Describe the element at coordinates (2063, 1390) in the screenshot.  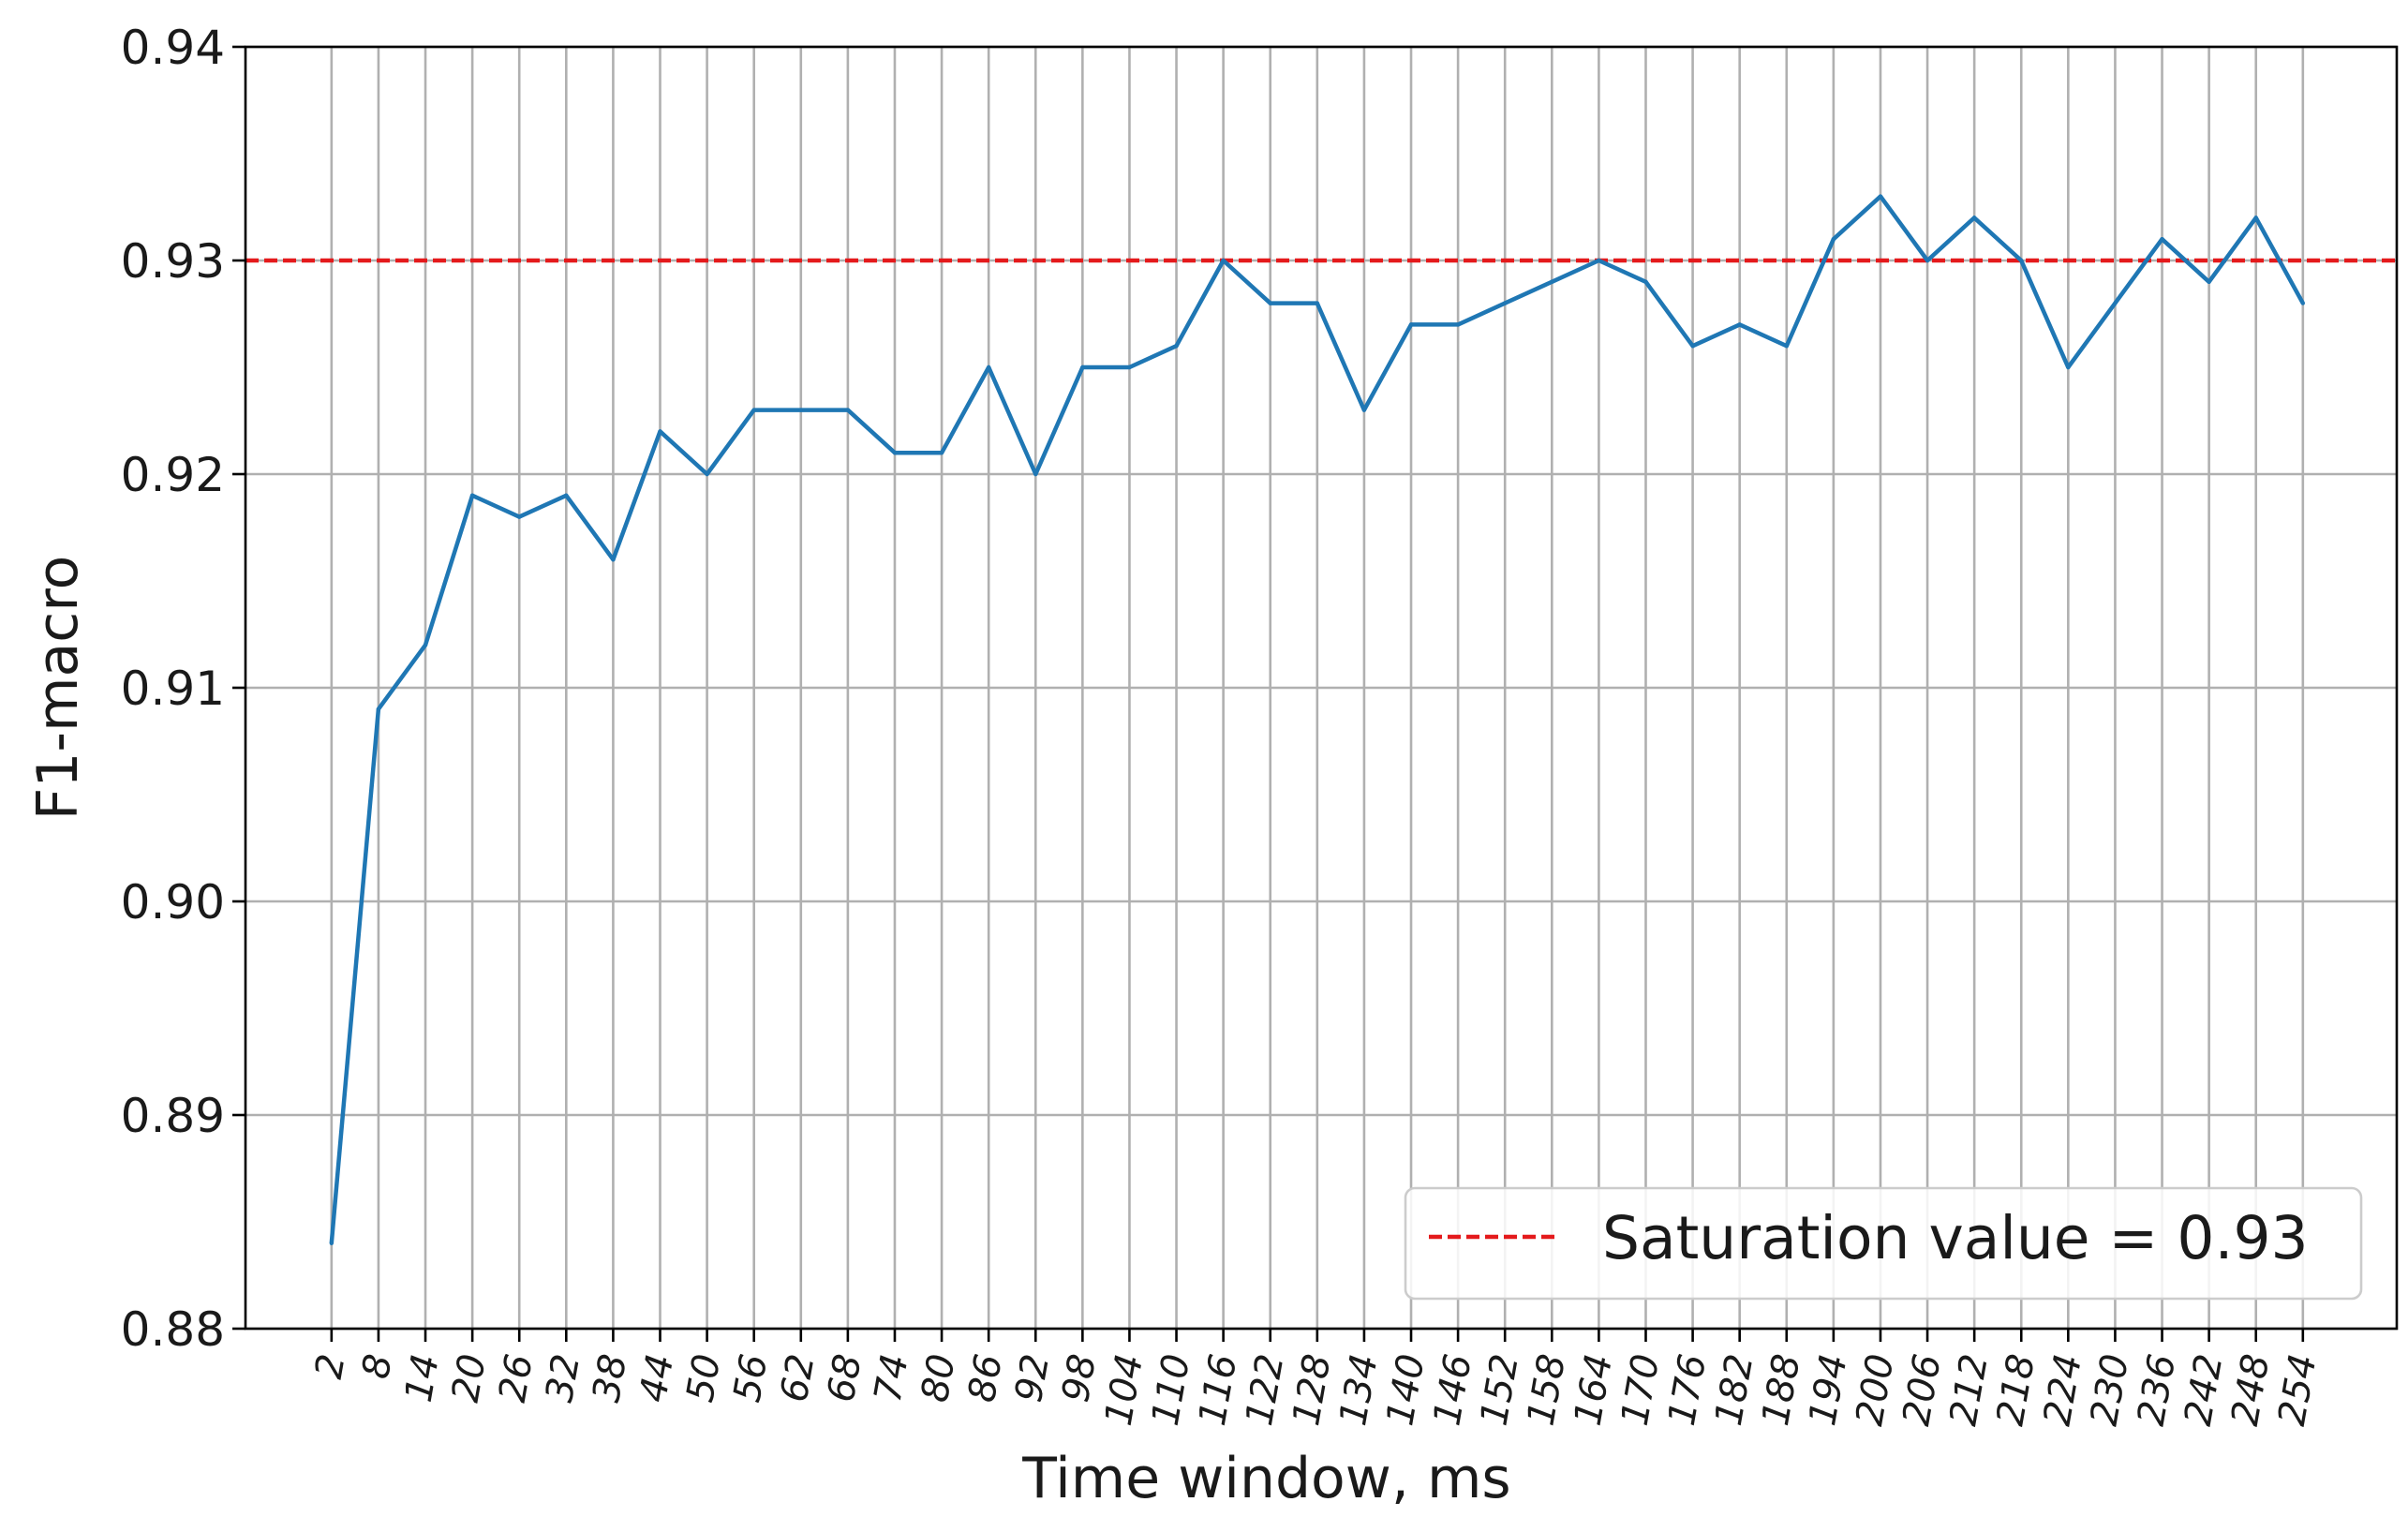
I see `x-tick-label: 224` at that location.